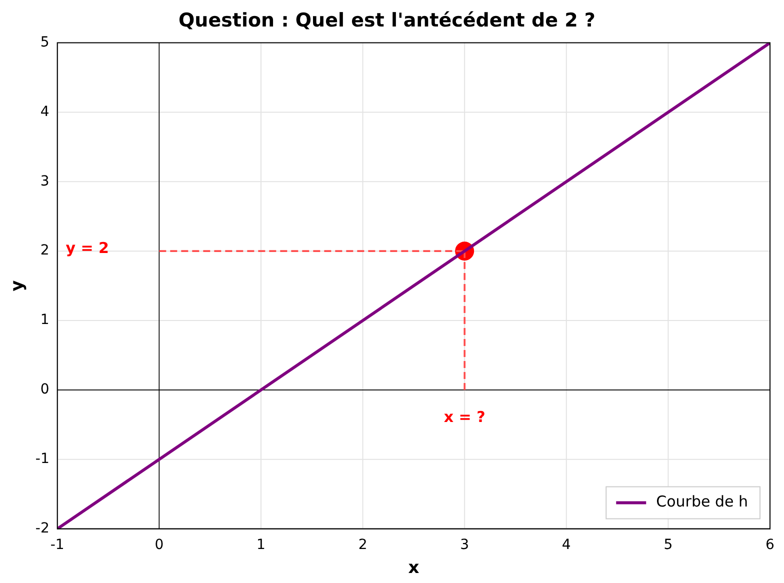 Image resolution: width=784 pixels, height=583 pixels. What do you see at coordinates (45, 390) in the screenshot?
I see `y-tick-label: 0` at bounding box center [45, 390].